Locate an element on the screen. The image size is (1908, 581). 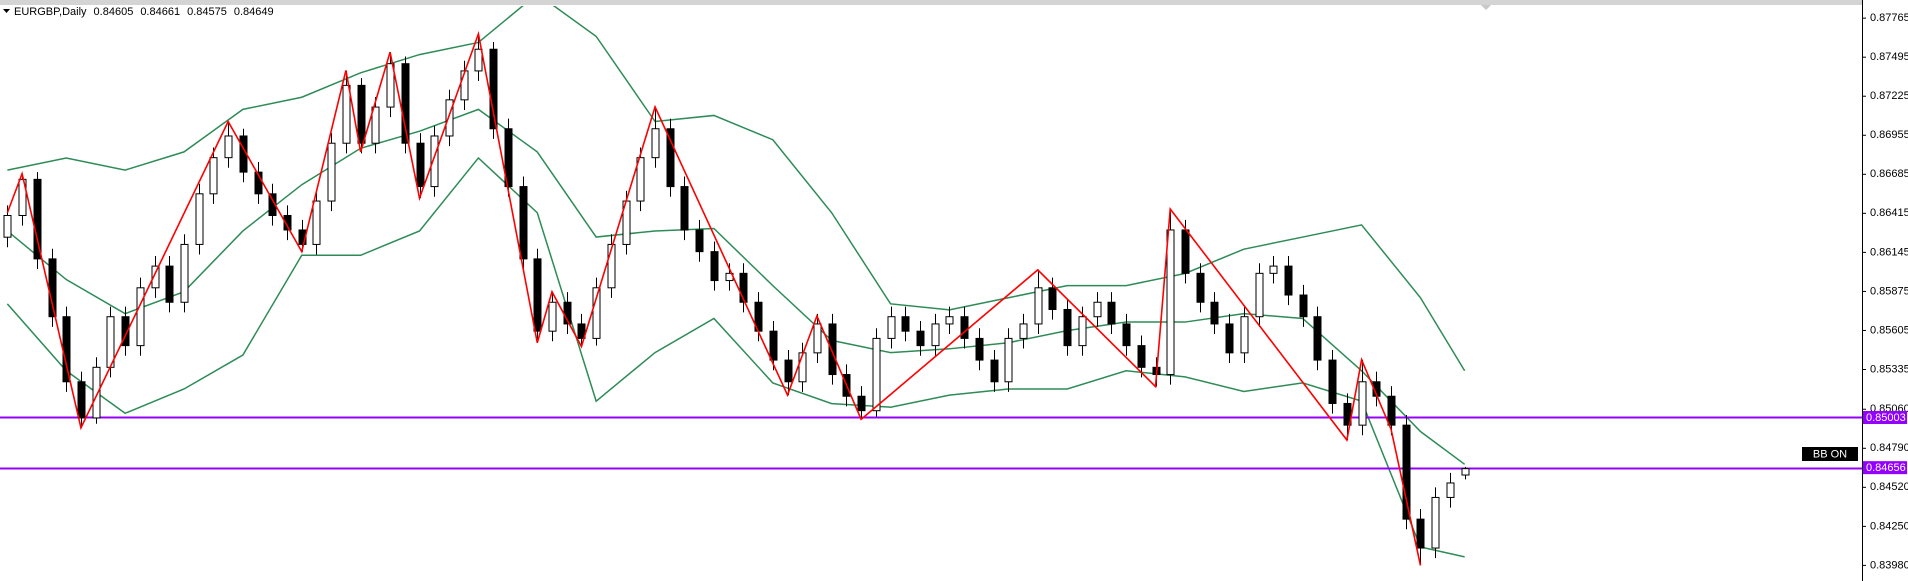
y-tick-label: 0.87225 is located at coordinates (1889, 96).